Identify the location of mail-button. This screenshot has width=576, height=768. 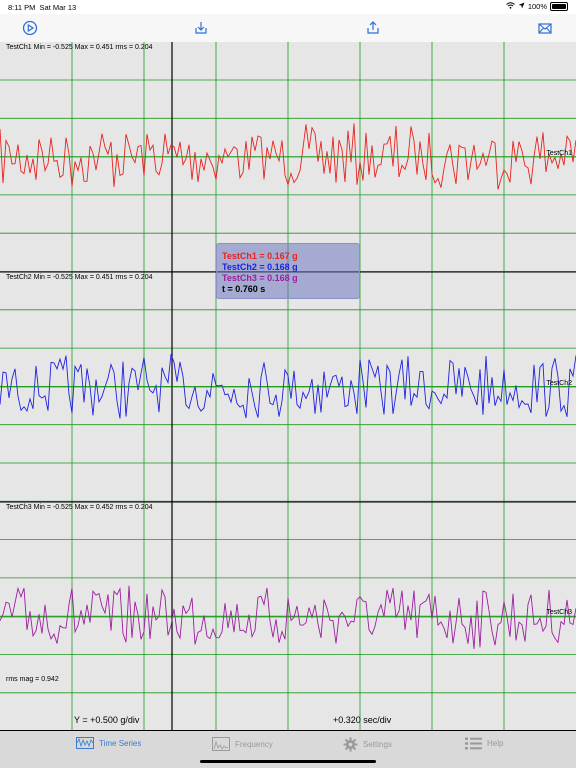
(545, 28).